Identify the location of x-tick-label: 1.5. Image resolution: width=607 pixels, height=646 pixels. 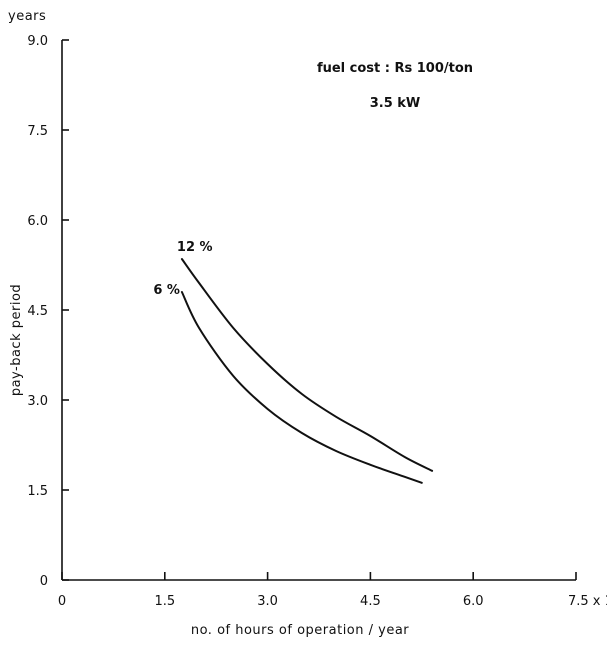
(164, 601).